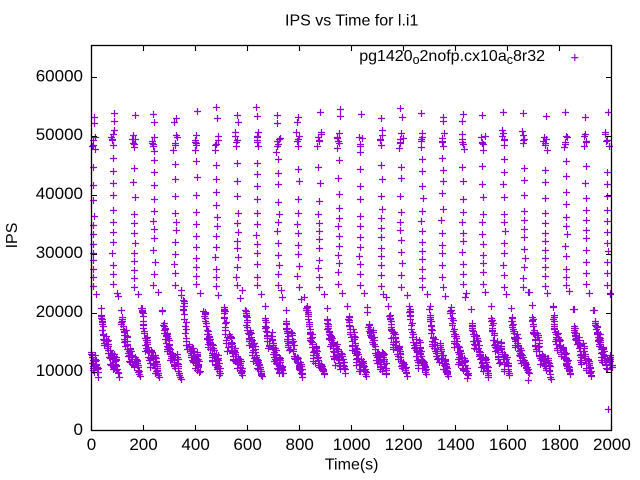 This screenshot has height=480, width=640. Describe the element at coordinates (351, 21) in the screenshot. I see `svg-text: IPS vs Time for l.i1` at that location.